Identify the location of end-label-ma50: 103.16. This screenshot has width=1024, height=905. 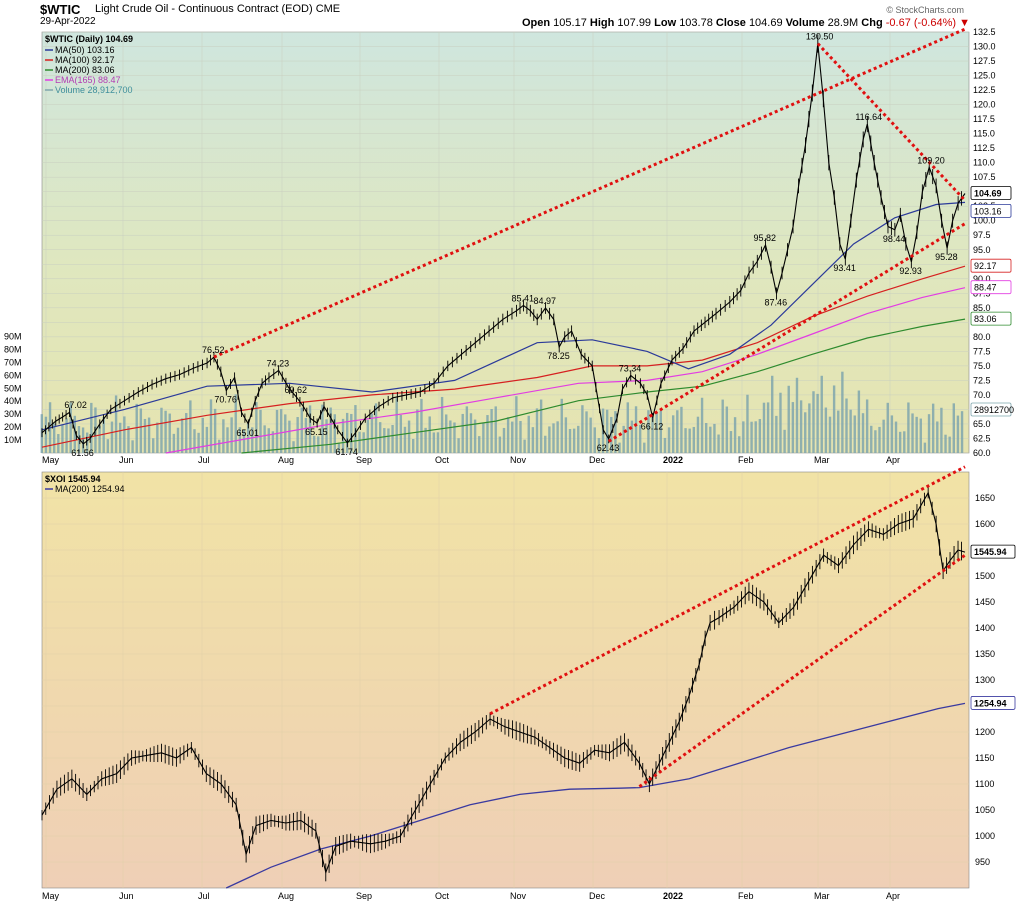
(988, 211).